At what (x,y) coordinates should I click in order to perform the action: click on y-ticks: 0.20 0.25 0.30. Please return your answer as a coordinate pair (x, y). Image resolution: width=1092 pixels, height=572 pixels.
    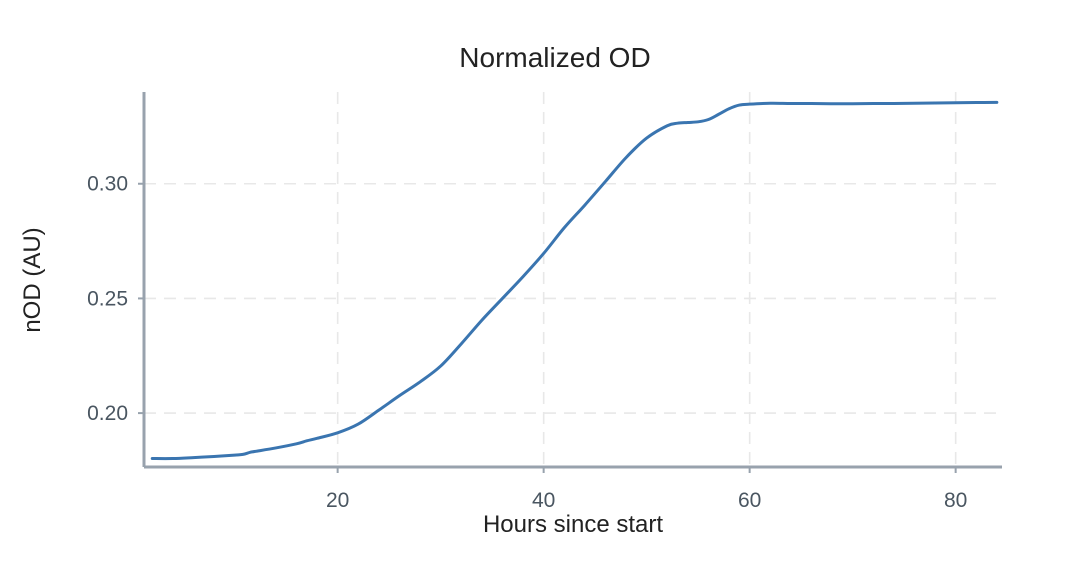
    Looking at the image, I should click on (115, 299).